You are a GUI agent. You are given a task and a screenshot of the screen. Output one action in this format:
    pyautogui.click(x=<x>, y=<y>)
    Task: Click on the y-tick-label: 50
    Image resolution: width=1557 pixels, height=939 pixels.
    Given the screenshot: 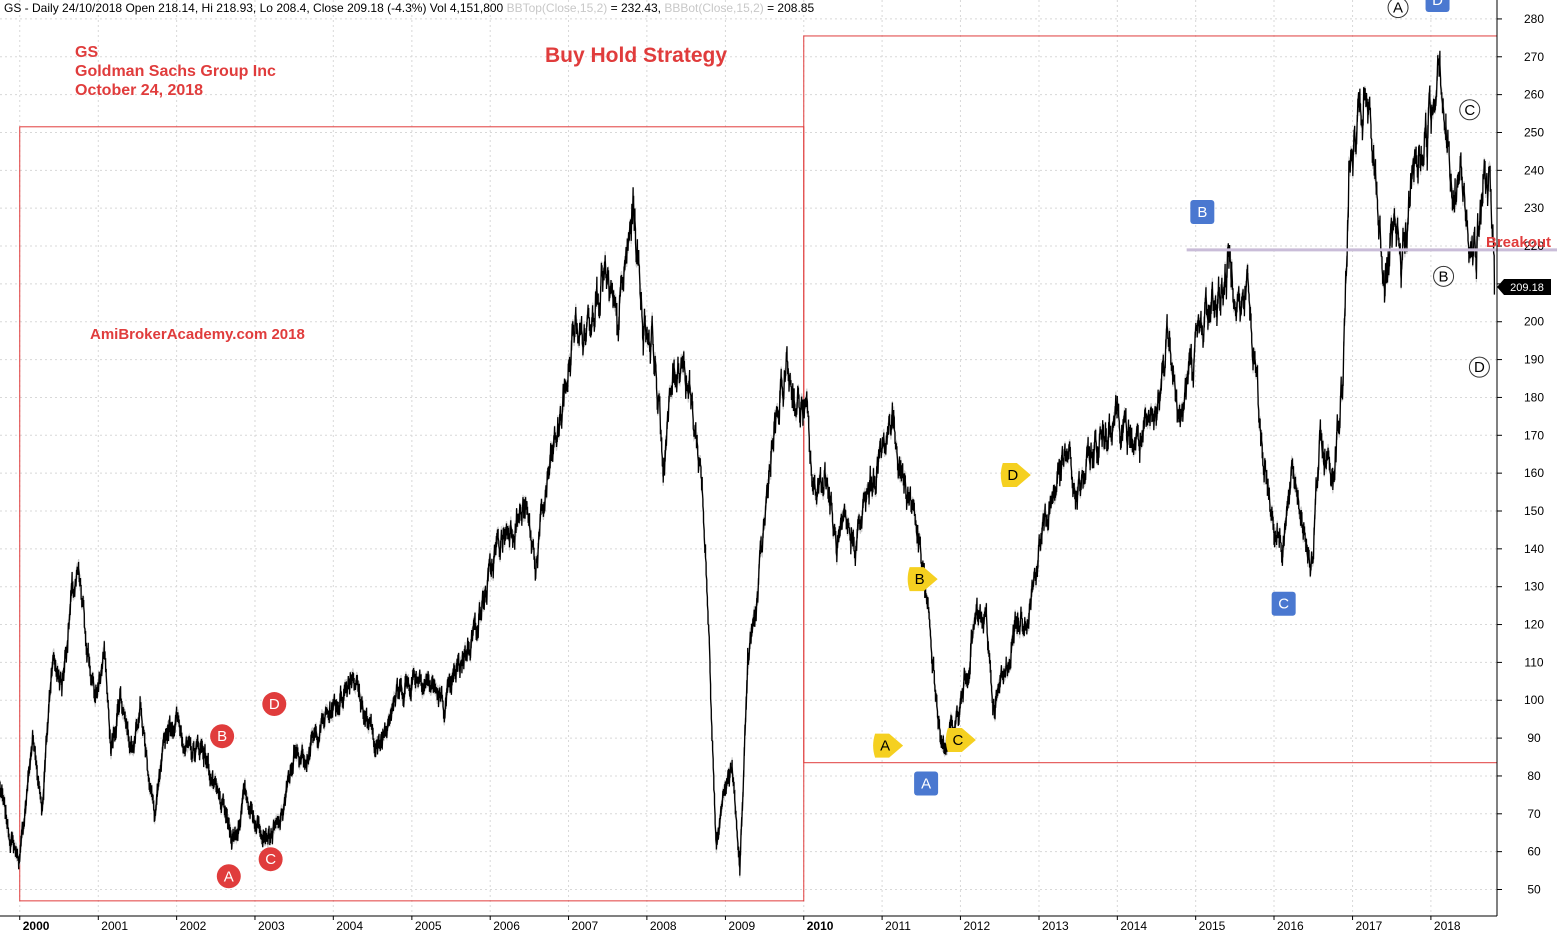 What is the action you would take?
    pyautogui.click(x=1534, y=890)
    